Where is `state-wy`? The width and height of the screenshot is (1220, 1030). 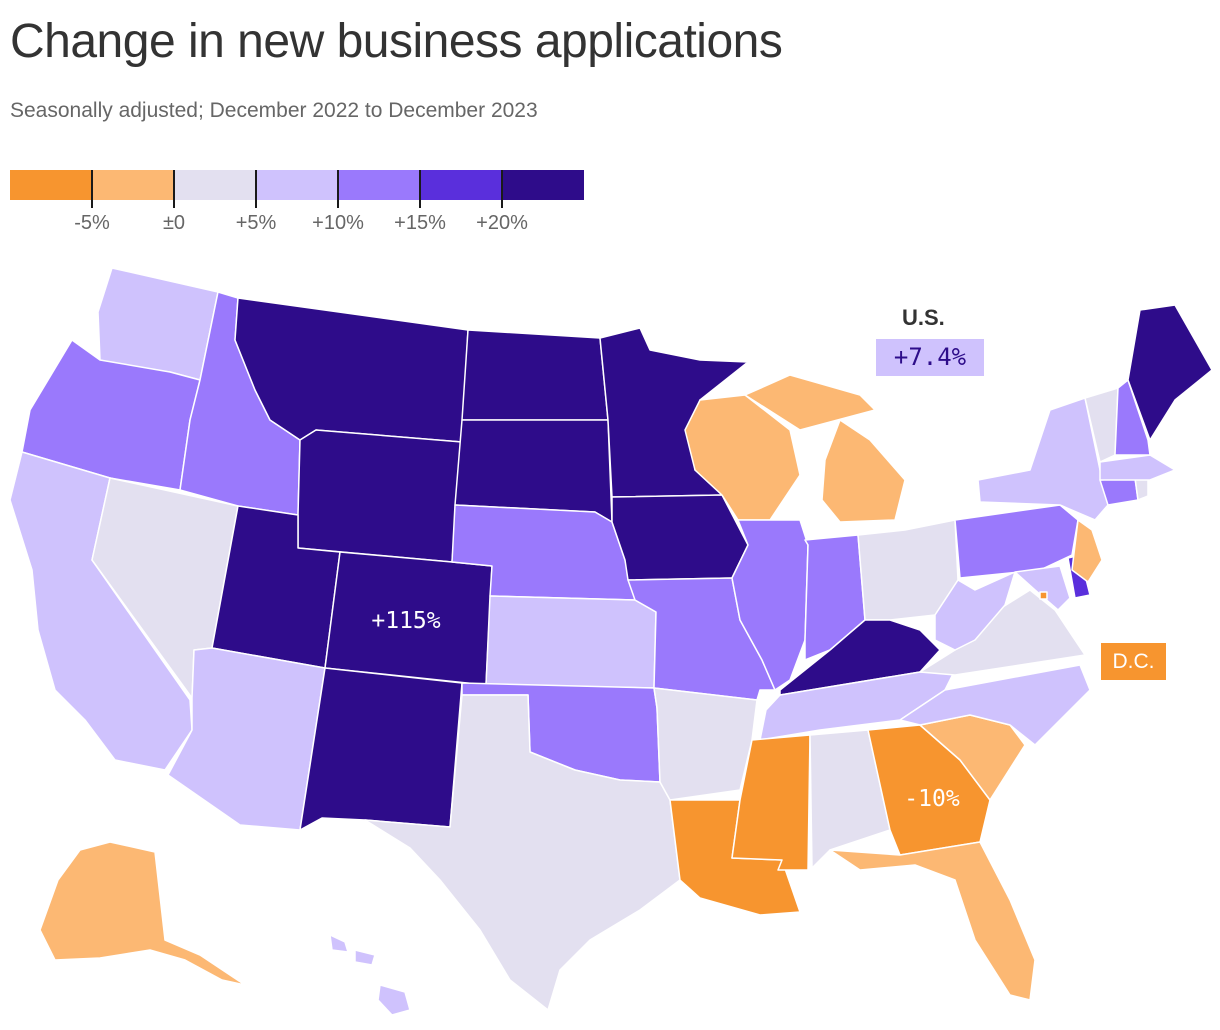
state-wy is located at coordinates (380, 496).